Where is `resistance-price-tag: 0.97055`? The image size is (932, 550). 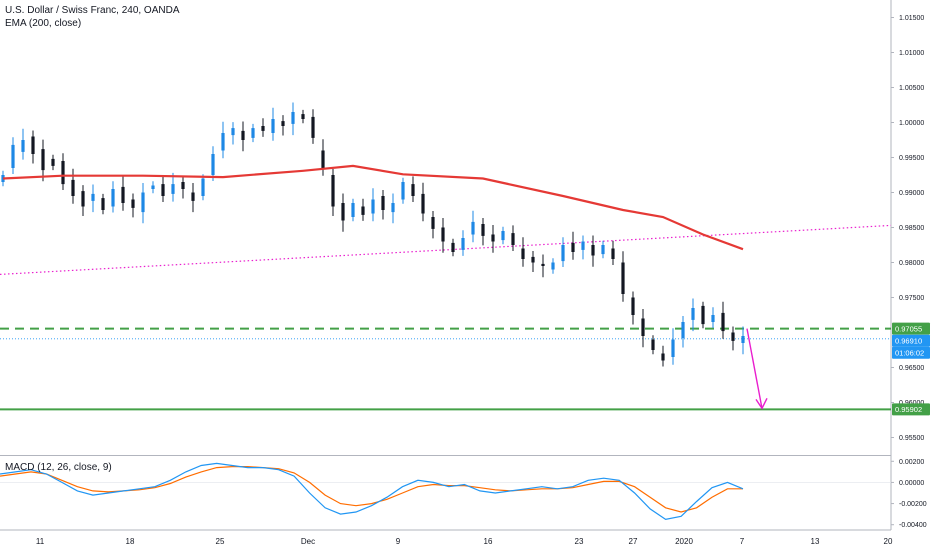 resistance-price-tag: 0.97055 is located at coordinates (908, 328).